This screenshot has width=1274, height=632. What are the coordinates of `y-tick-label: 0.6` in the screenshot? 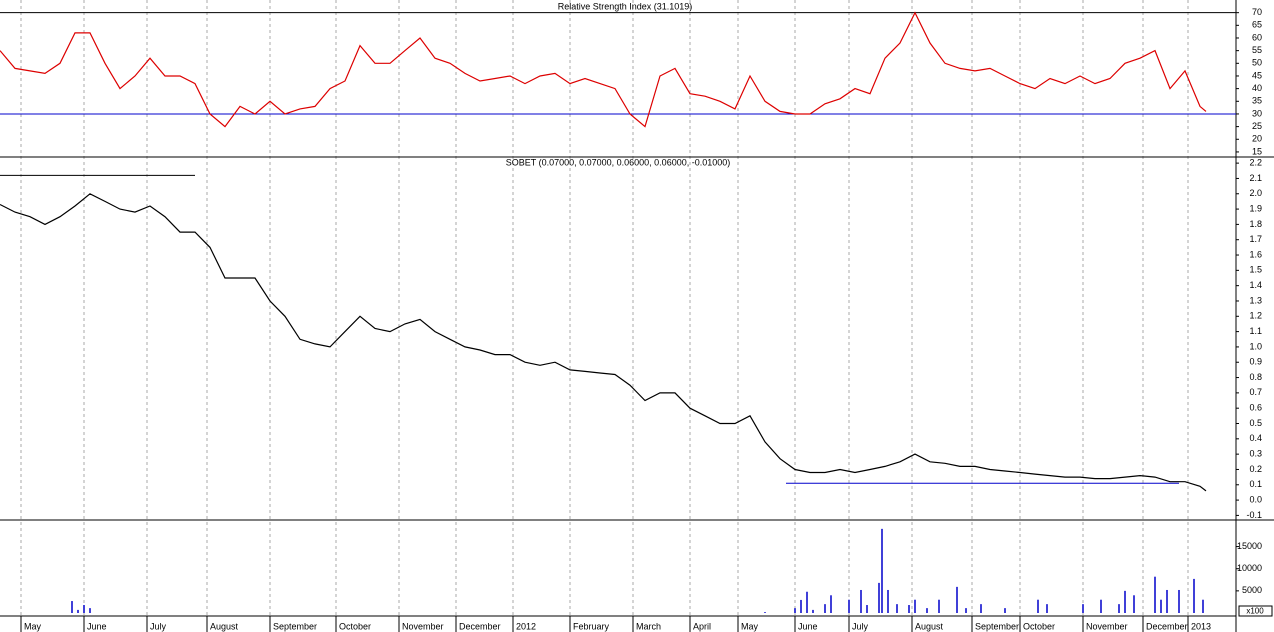 It's located at (1255, 408).